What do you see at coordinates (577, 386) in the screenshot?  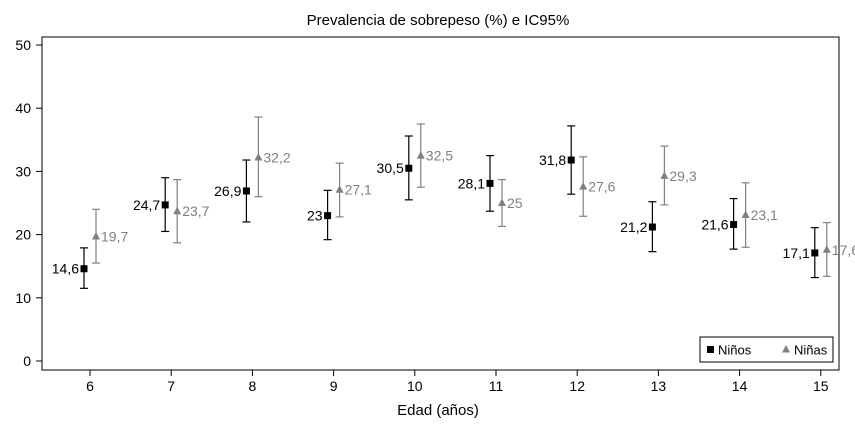 I see `x-tick-label: 12` at bounding box center [577, 386].